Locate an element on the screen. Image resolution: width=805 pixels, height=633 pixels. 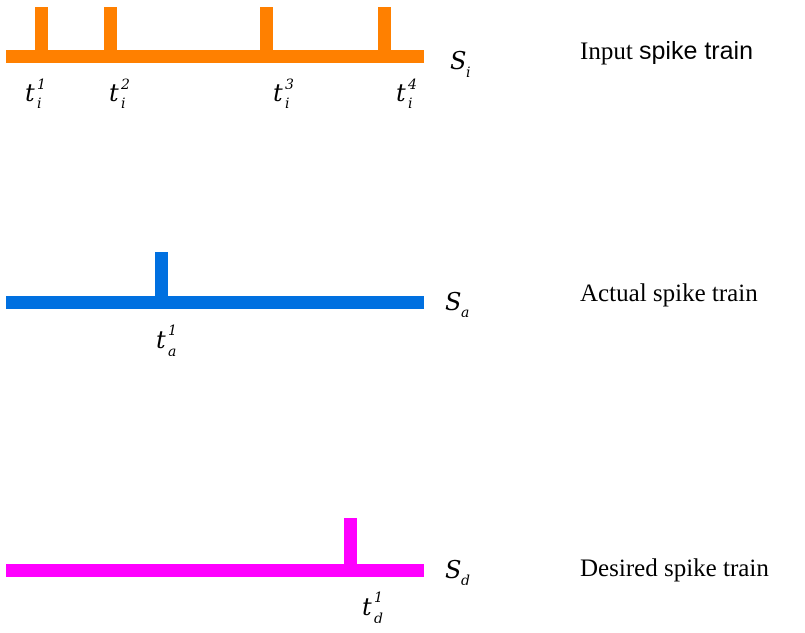
actual-spike-1-label: t 1 a is located at coordinates (166, 341).